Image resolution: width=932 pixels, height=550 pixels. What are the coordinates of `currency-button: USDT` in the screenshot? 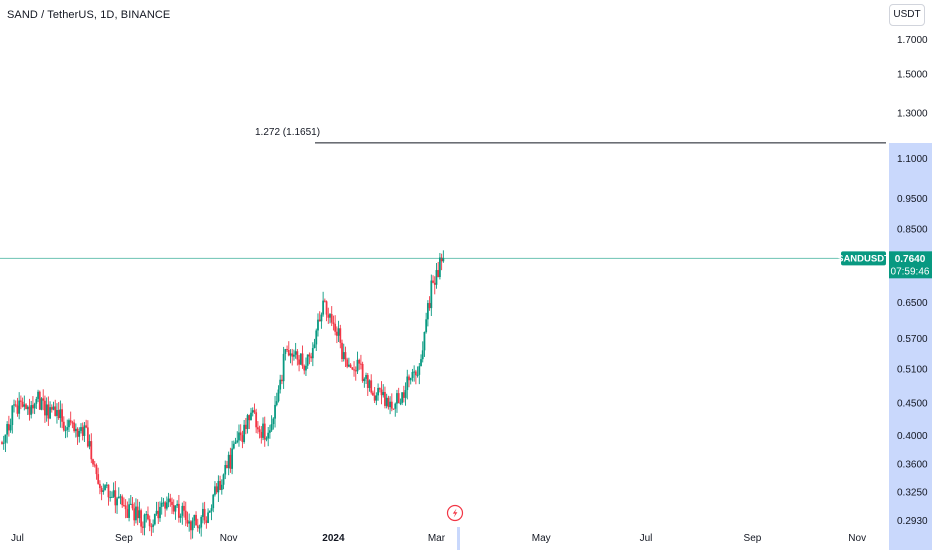 It's located at (907, 15).